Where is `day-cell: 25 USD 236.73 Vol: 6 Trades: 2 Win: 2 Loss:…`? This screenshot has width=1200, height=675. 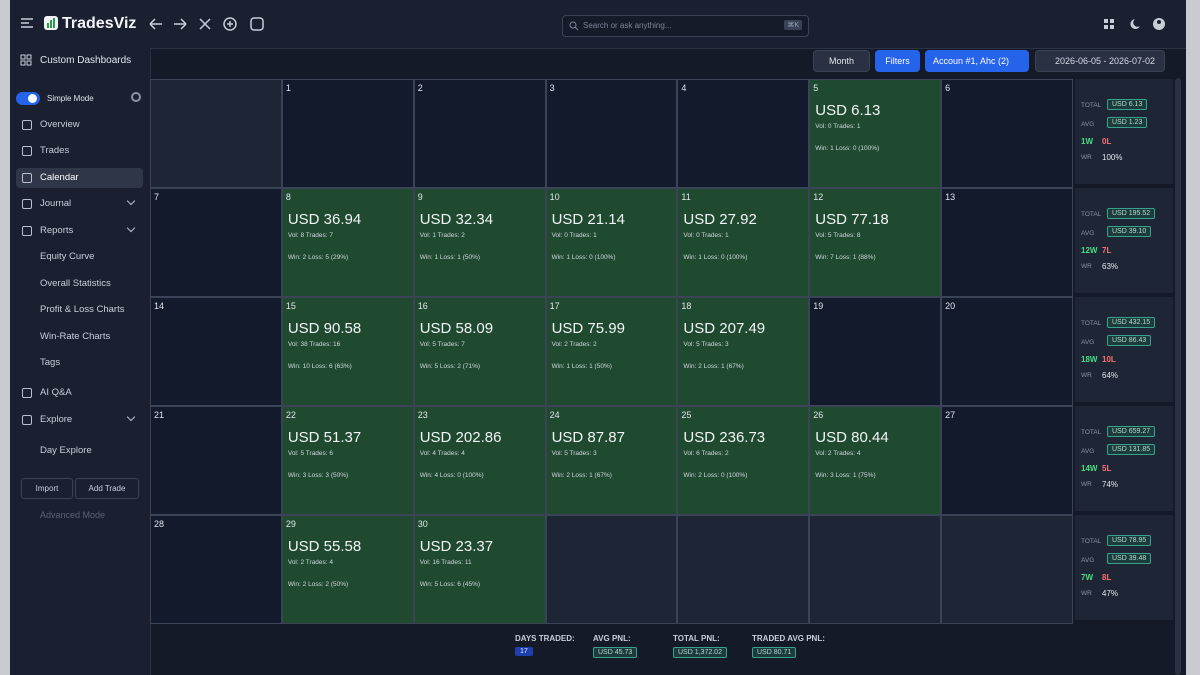
day-cell: 25 USD 236.73 Vol: 6 Trades: 2 Win: 2 Loss:… is located at coordinates (743, 460).